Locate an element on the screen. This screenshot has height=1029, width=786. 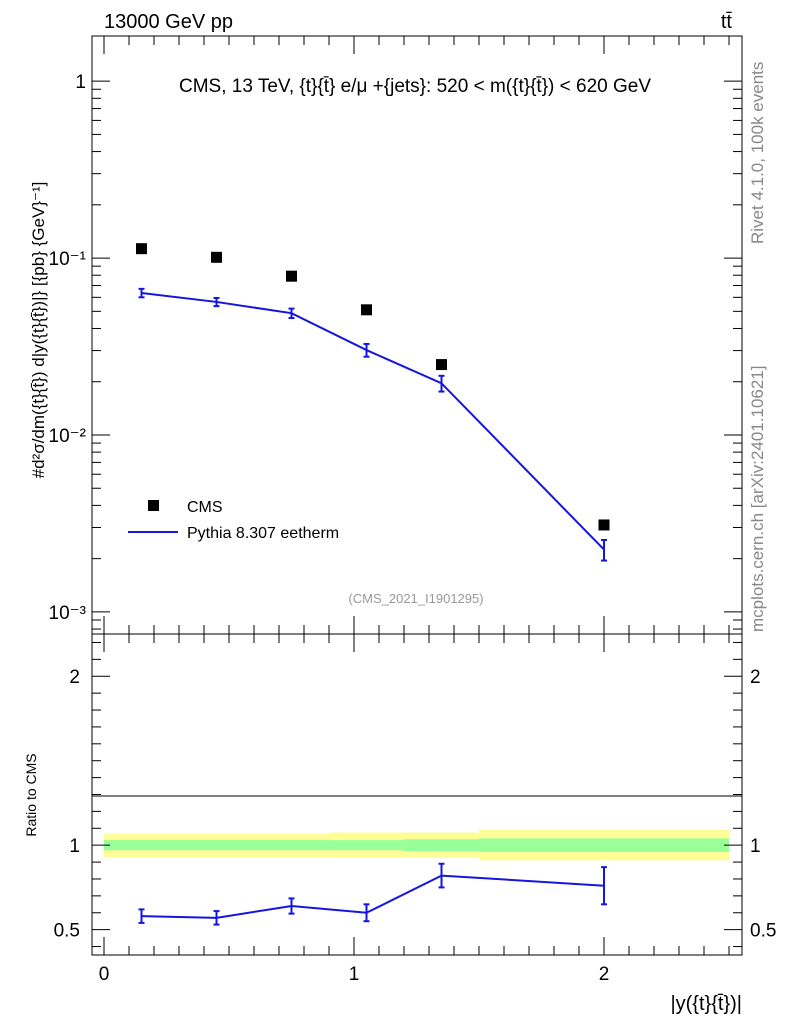
x-tick-label: 0 is located at coordinates (104, 974).